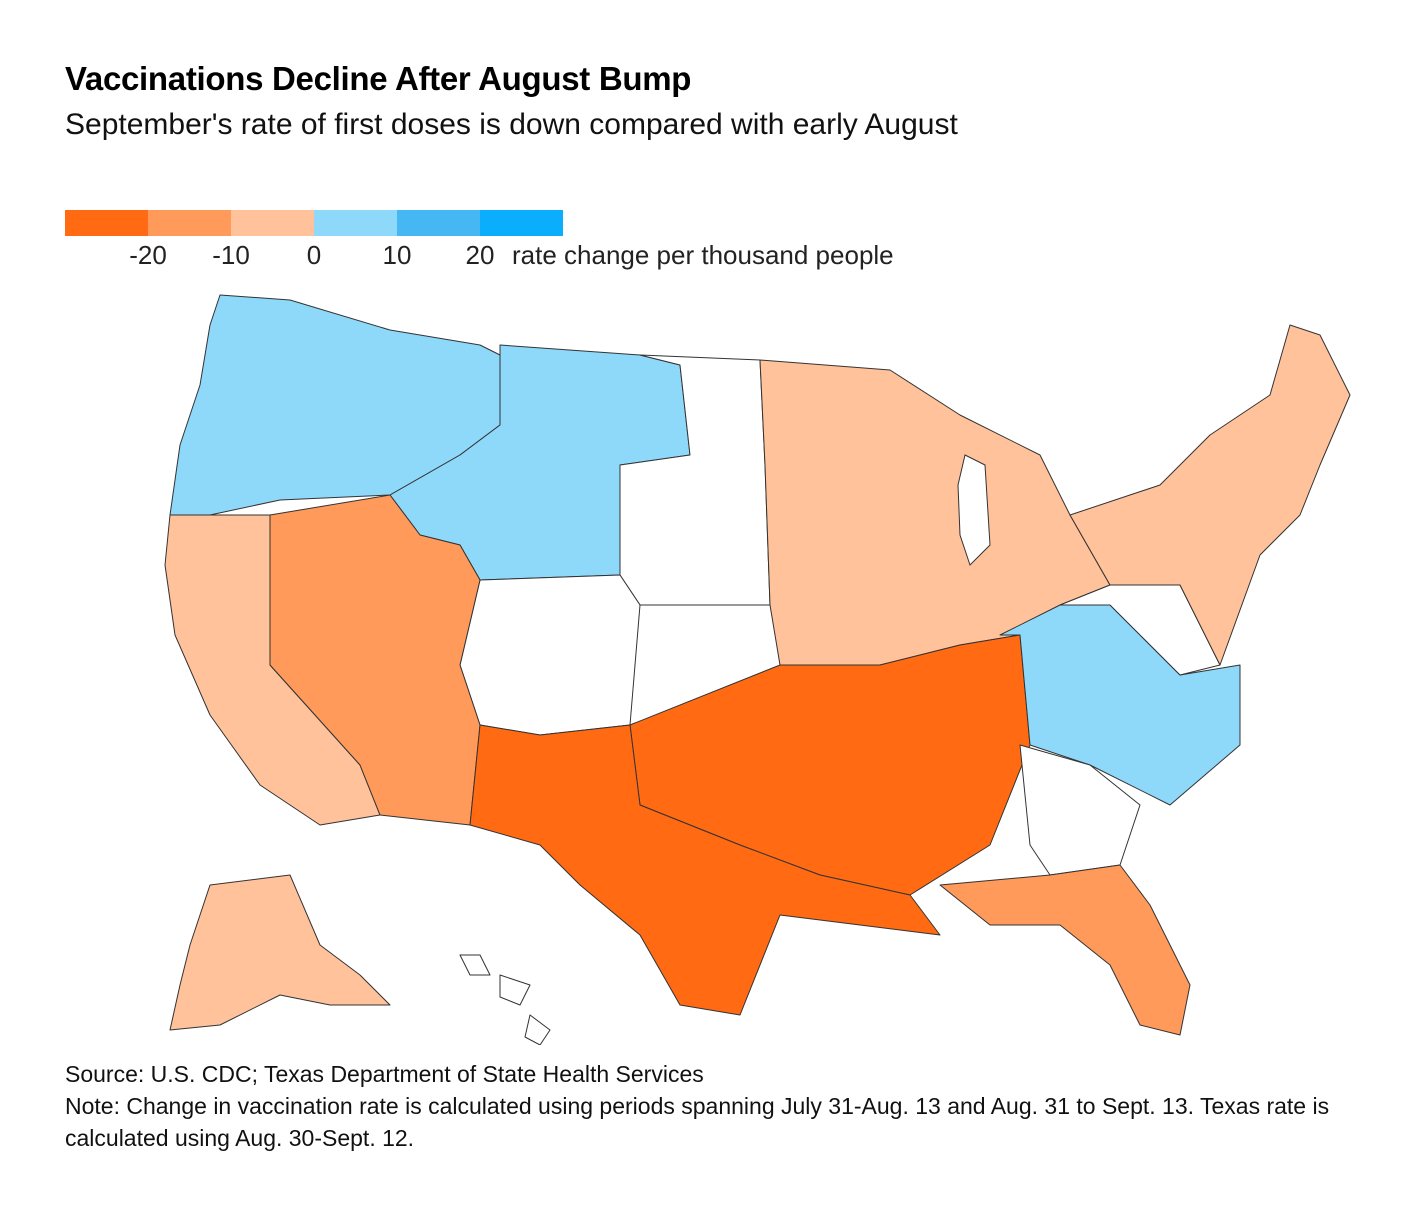 Image resolution: width=1420 pixels, height=1216 pixels. Describe the element at coordinates (231, 255) in the screenshot. I see `legend-tick-minus10: -10` at that location.